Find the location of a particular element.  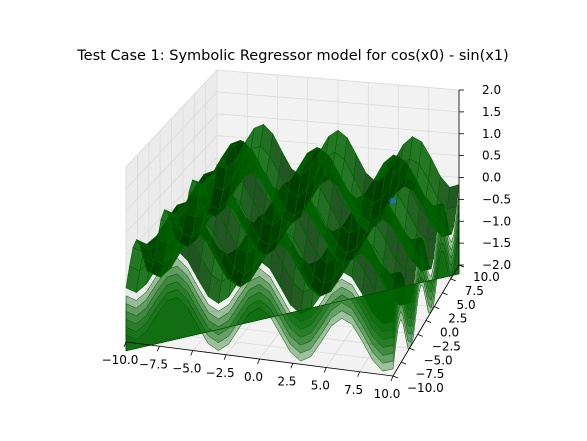

y-tick-label: 10.0 is located at coordinates (486, 277).